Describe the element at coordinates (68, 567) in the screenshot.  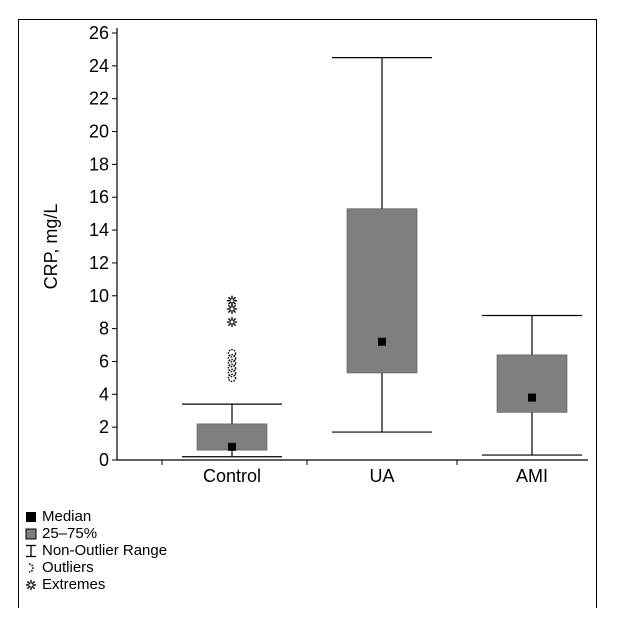
I see `legend-label-outliers: Outliers` at that location.